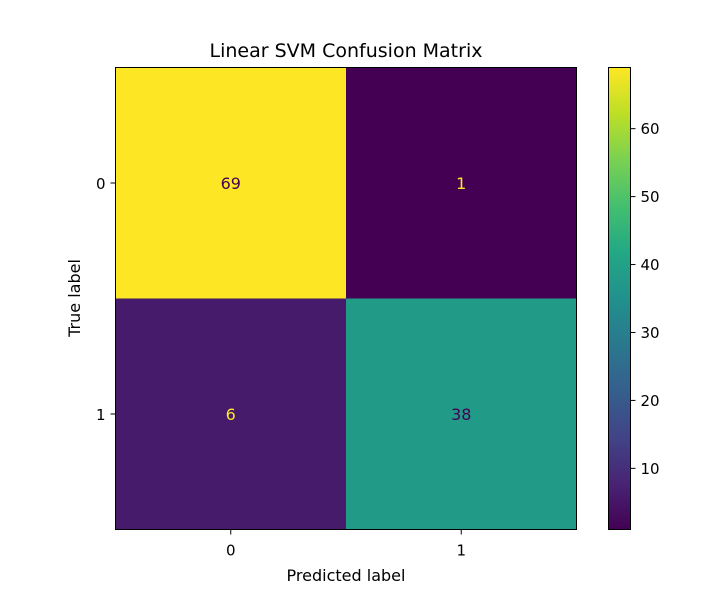  Describe the element at coordinates (650, 197) in the screenshot. I see `colorbar-tick-label: 50` at that location.